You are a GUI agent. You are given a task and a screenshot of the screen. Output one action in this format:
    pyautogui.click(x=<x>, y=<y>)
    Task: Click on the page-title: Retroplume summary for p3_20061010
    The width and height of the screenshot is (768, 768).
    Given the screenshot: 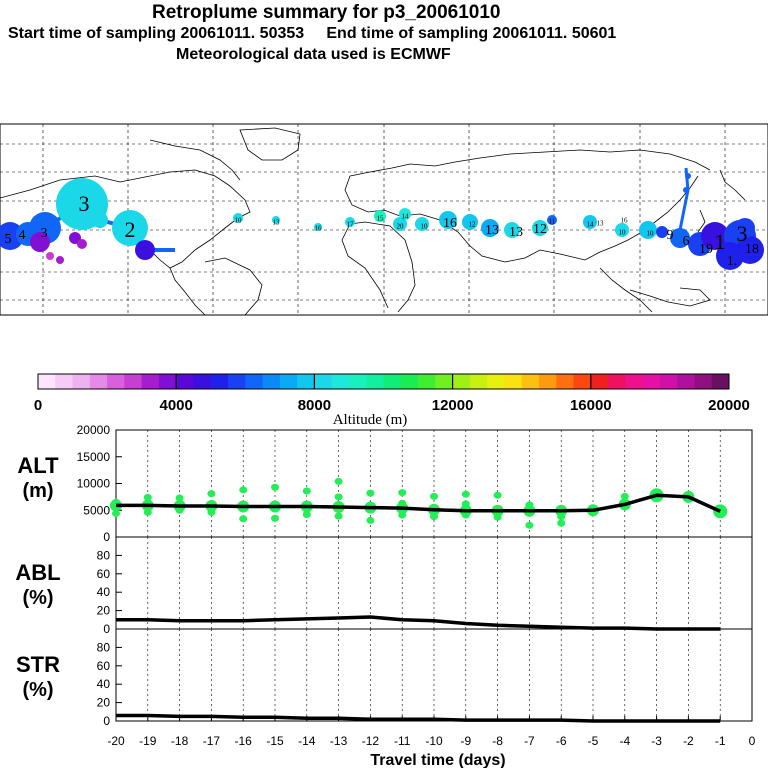 What is the action you would take?
    pyautogui.click(x=326, y=12)
    